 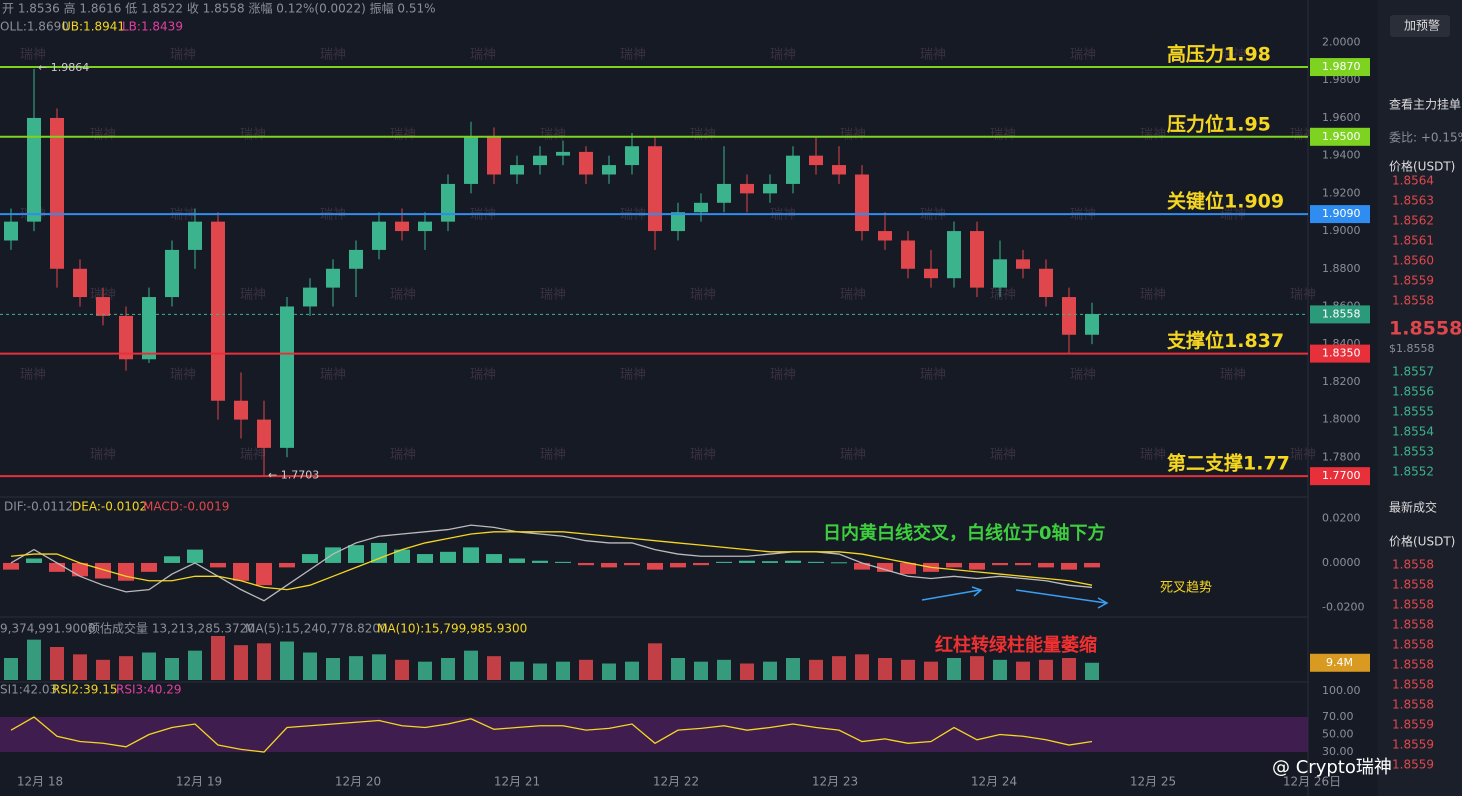 What do you see at coordinates (1340, 662) in the screenshot?
I see `volume-tag` at bounding box center [1340, 662].